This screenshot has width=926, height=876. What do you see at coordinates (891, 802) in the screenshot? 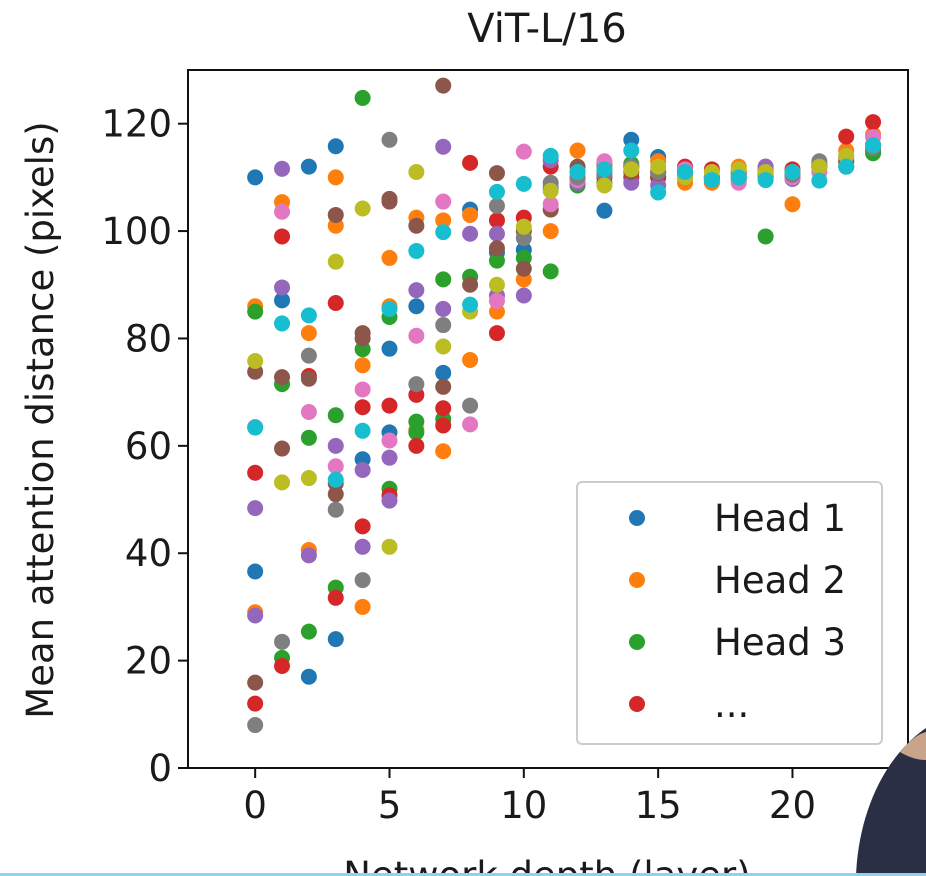
I see `presenter-silhouette` at bounding box center [891, 802].